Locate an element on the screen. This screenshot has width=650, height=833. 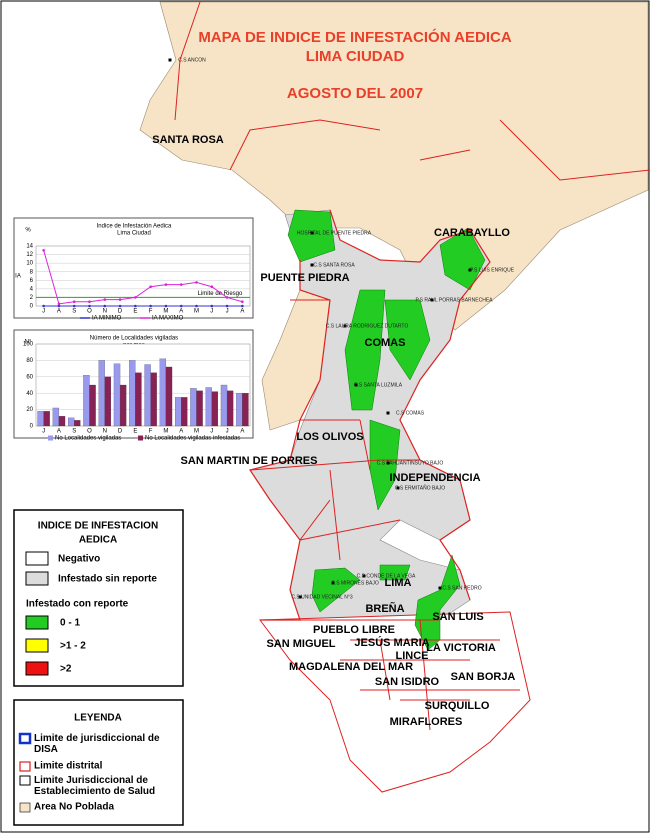
legend-label: >1 - 2 is located at coordinates (73, 646).